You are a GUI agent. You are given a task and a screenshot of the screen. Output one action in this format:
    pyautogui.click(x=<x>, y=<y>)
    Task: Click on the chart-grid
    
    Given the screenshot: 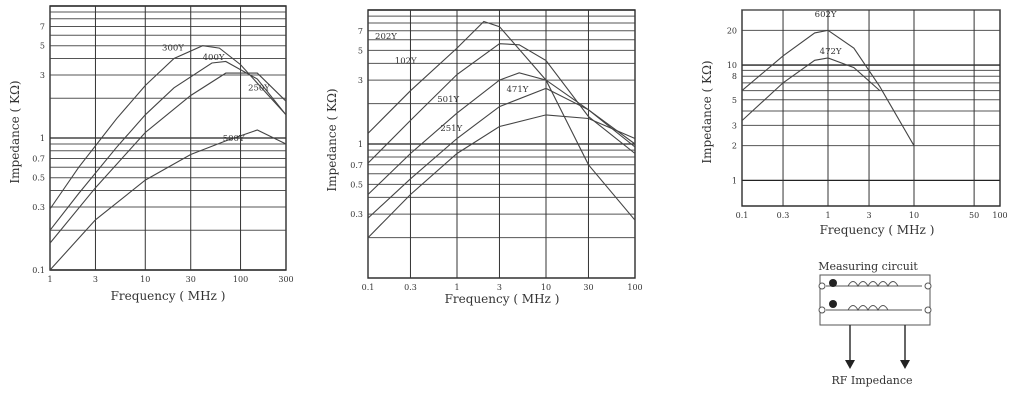 What is the action you would take?
    pyautogui.click(x=871, y=108)
    